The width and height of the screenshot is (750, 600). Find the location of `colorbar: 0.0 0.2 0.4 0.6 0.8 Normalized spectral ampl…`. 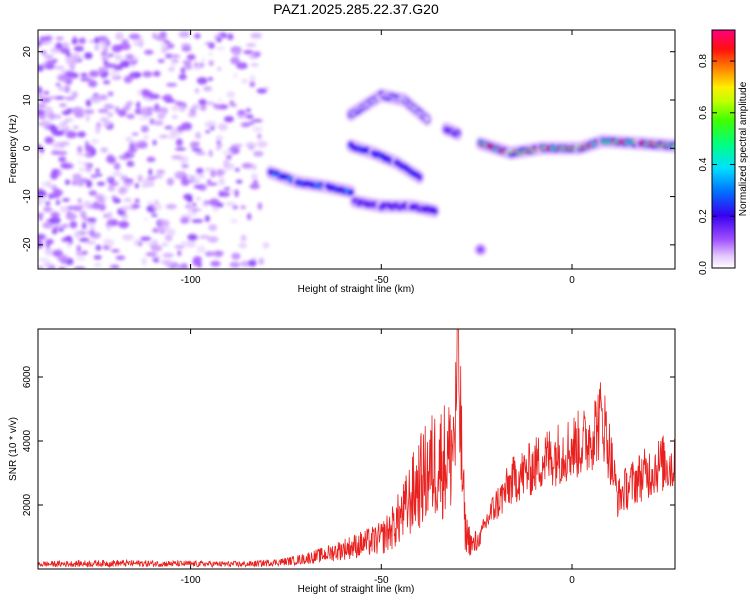

colorbar: 0.0 0.2 0.4 0.6 0.8 Normalized spectral ampl… is located at coordinates (723, 152).